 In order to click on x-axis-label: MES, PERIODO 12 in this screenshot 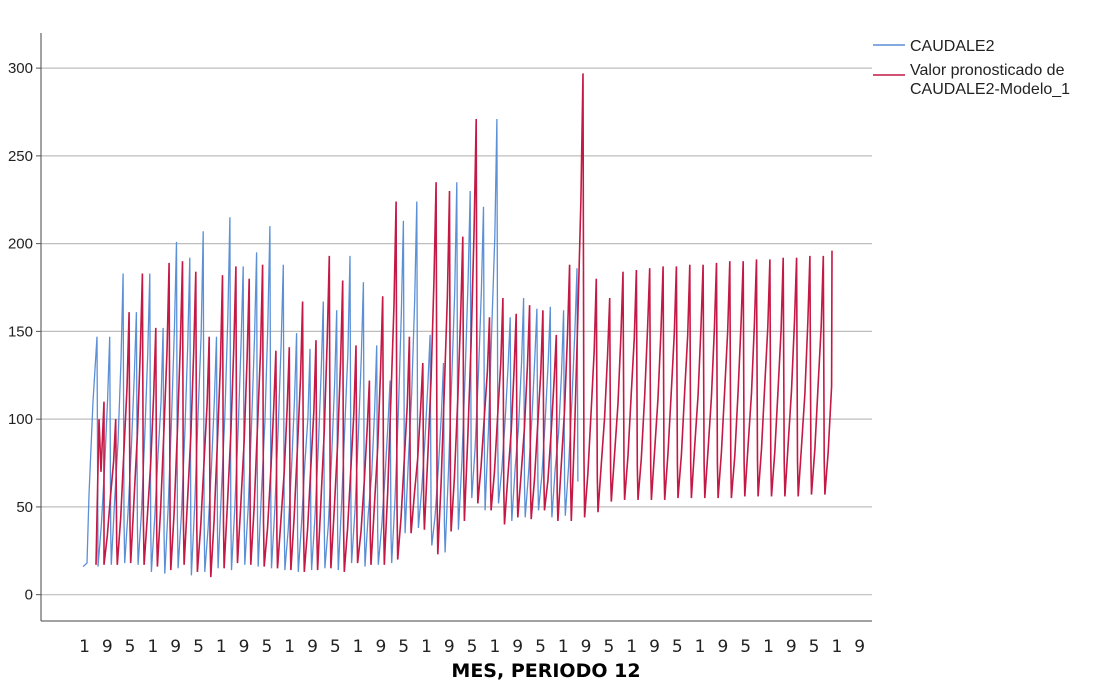, I will do `click(545, 671)`.